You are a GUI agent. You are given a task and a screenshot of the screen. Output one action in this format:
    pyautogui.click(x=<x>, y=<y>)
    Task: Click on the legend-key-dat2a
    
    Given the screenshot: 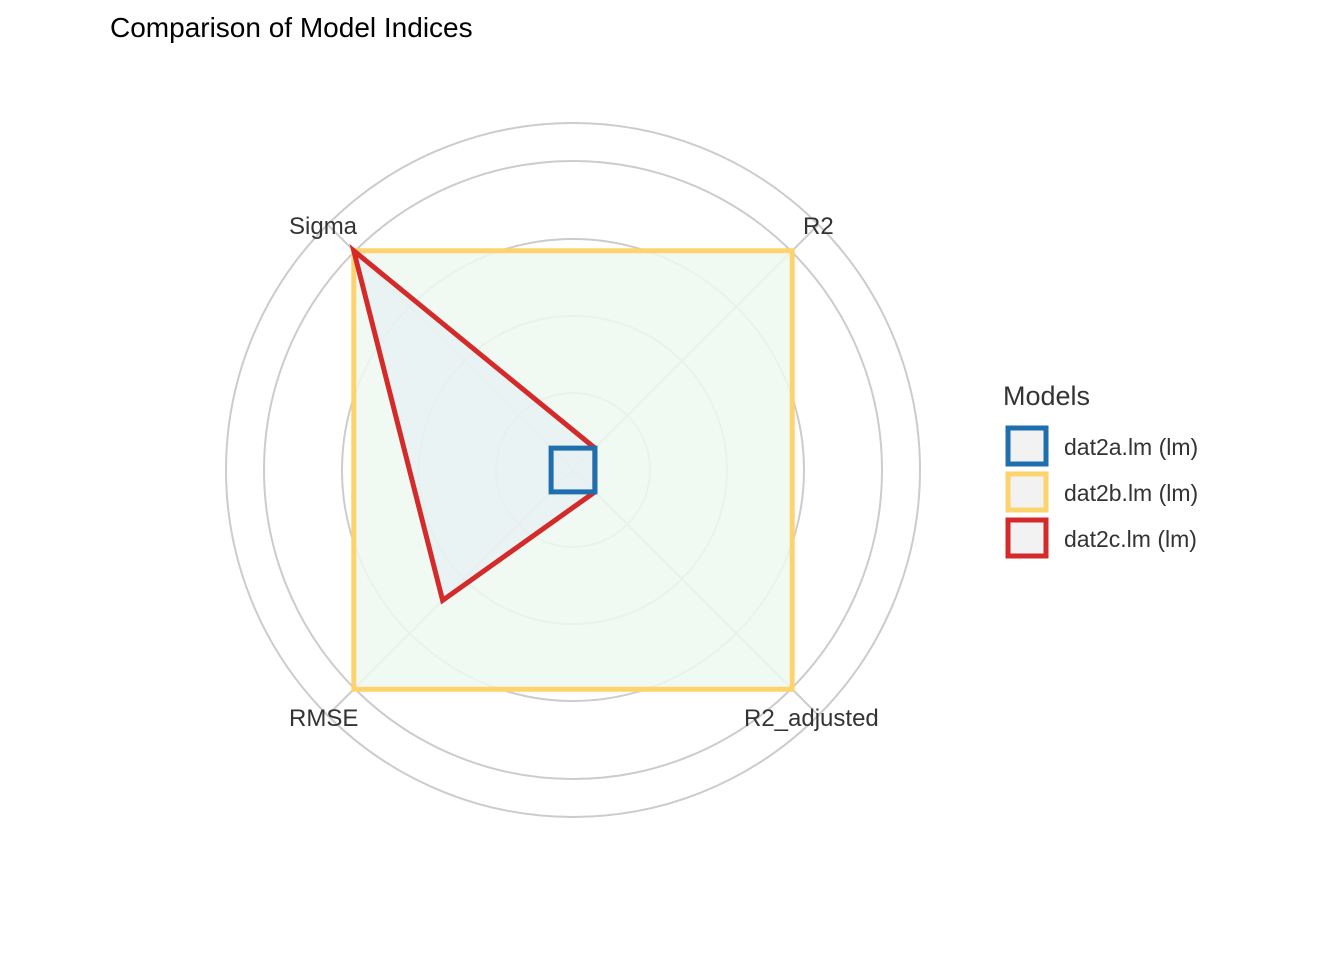 What is the action you would take?
    pyautogui.click(x=1027, y=446)
    